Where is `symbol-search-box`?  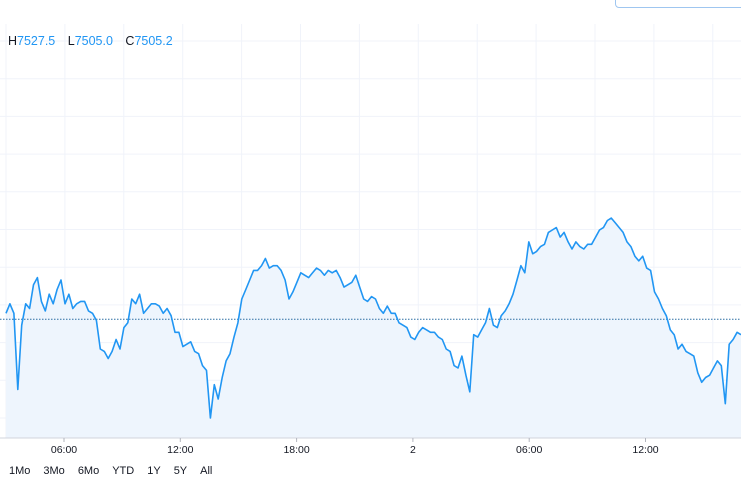 symbol-search-box is located at coordinates (678, 4).